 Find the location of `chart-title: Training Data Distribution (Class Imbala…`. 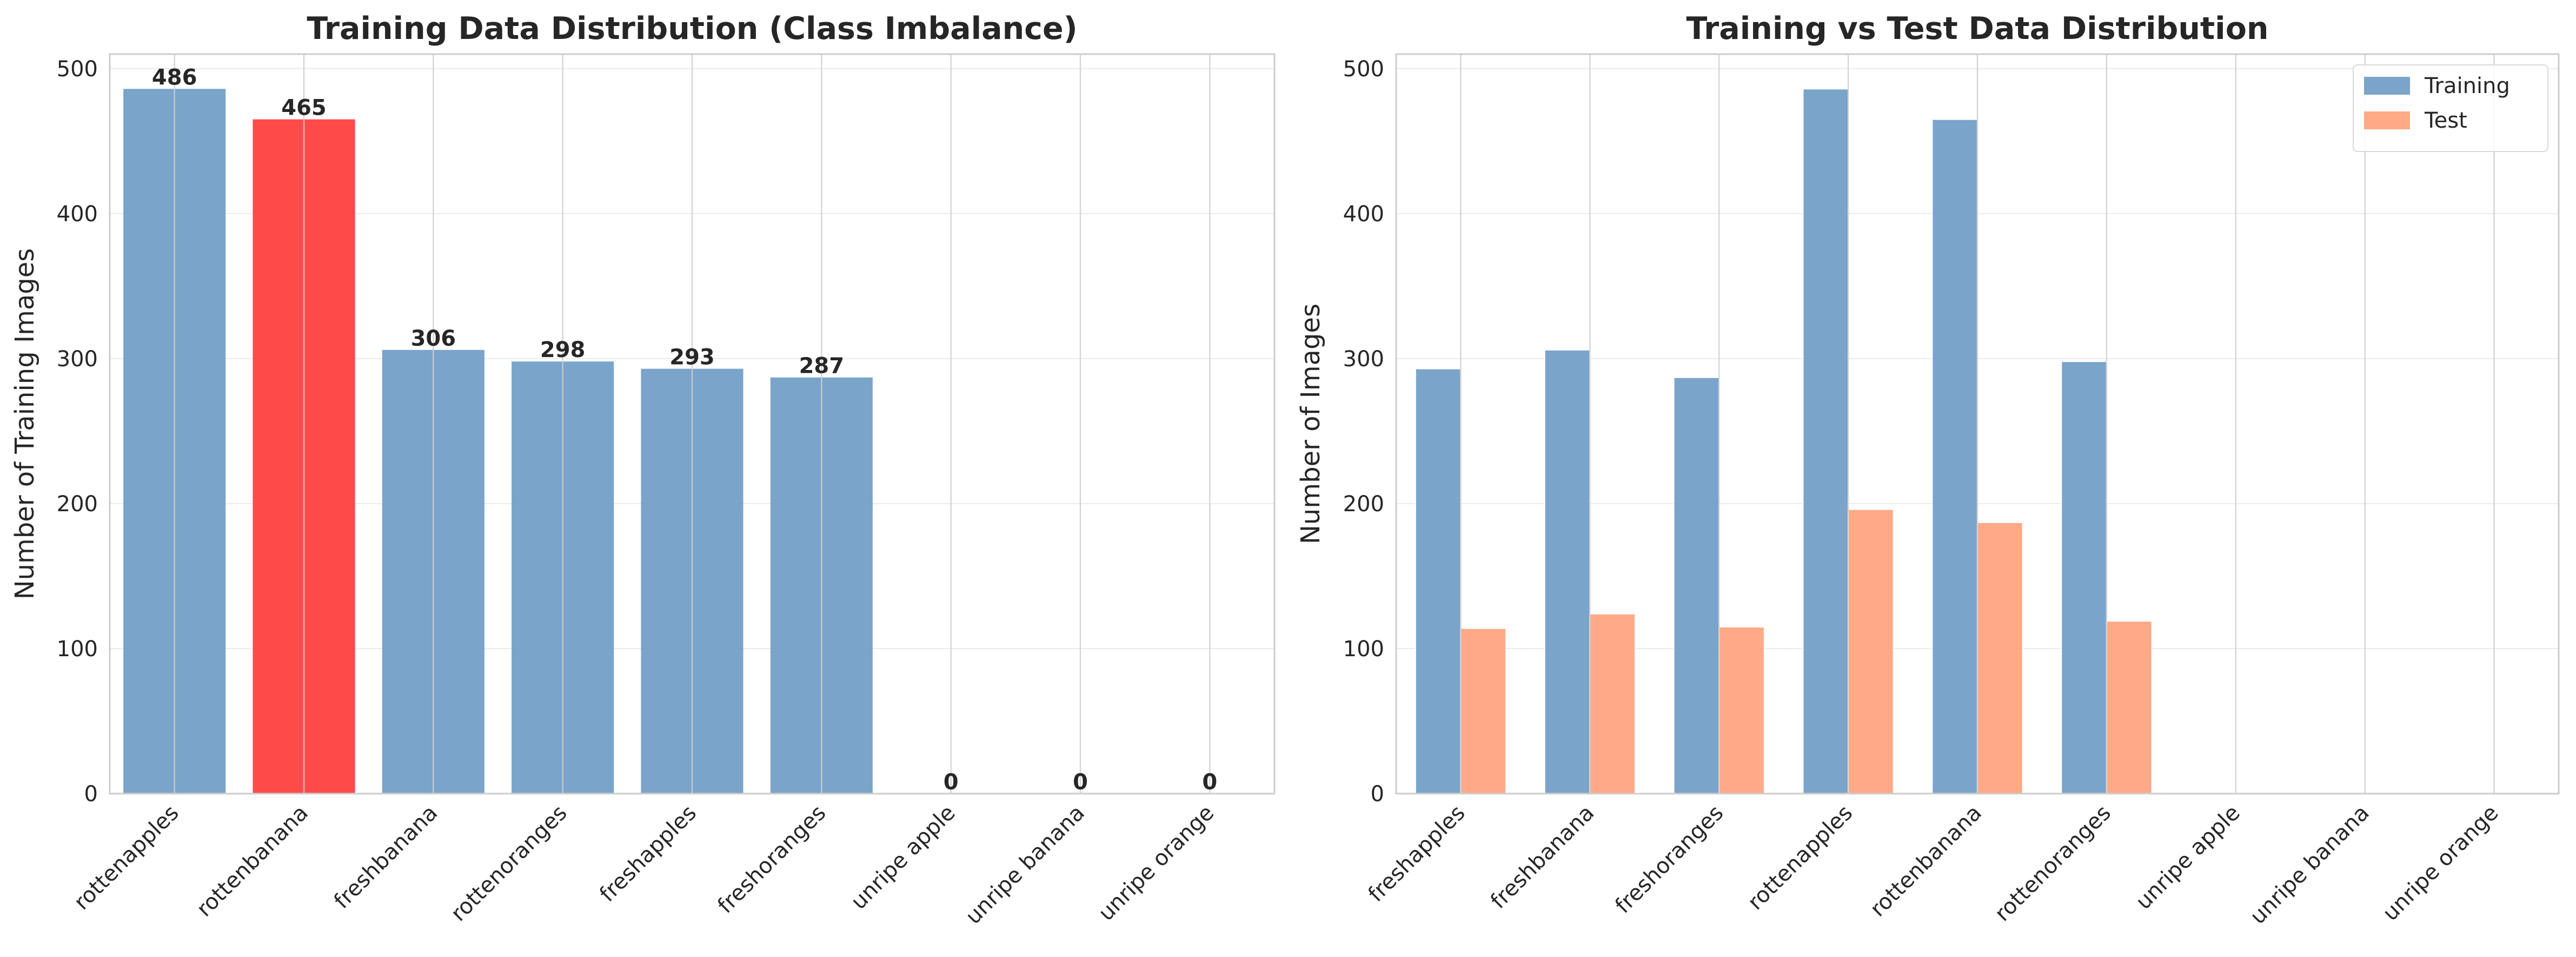

chart-title: Training Data Distribution (Class Imbala… is located at coordinates (692, 29).